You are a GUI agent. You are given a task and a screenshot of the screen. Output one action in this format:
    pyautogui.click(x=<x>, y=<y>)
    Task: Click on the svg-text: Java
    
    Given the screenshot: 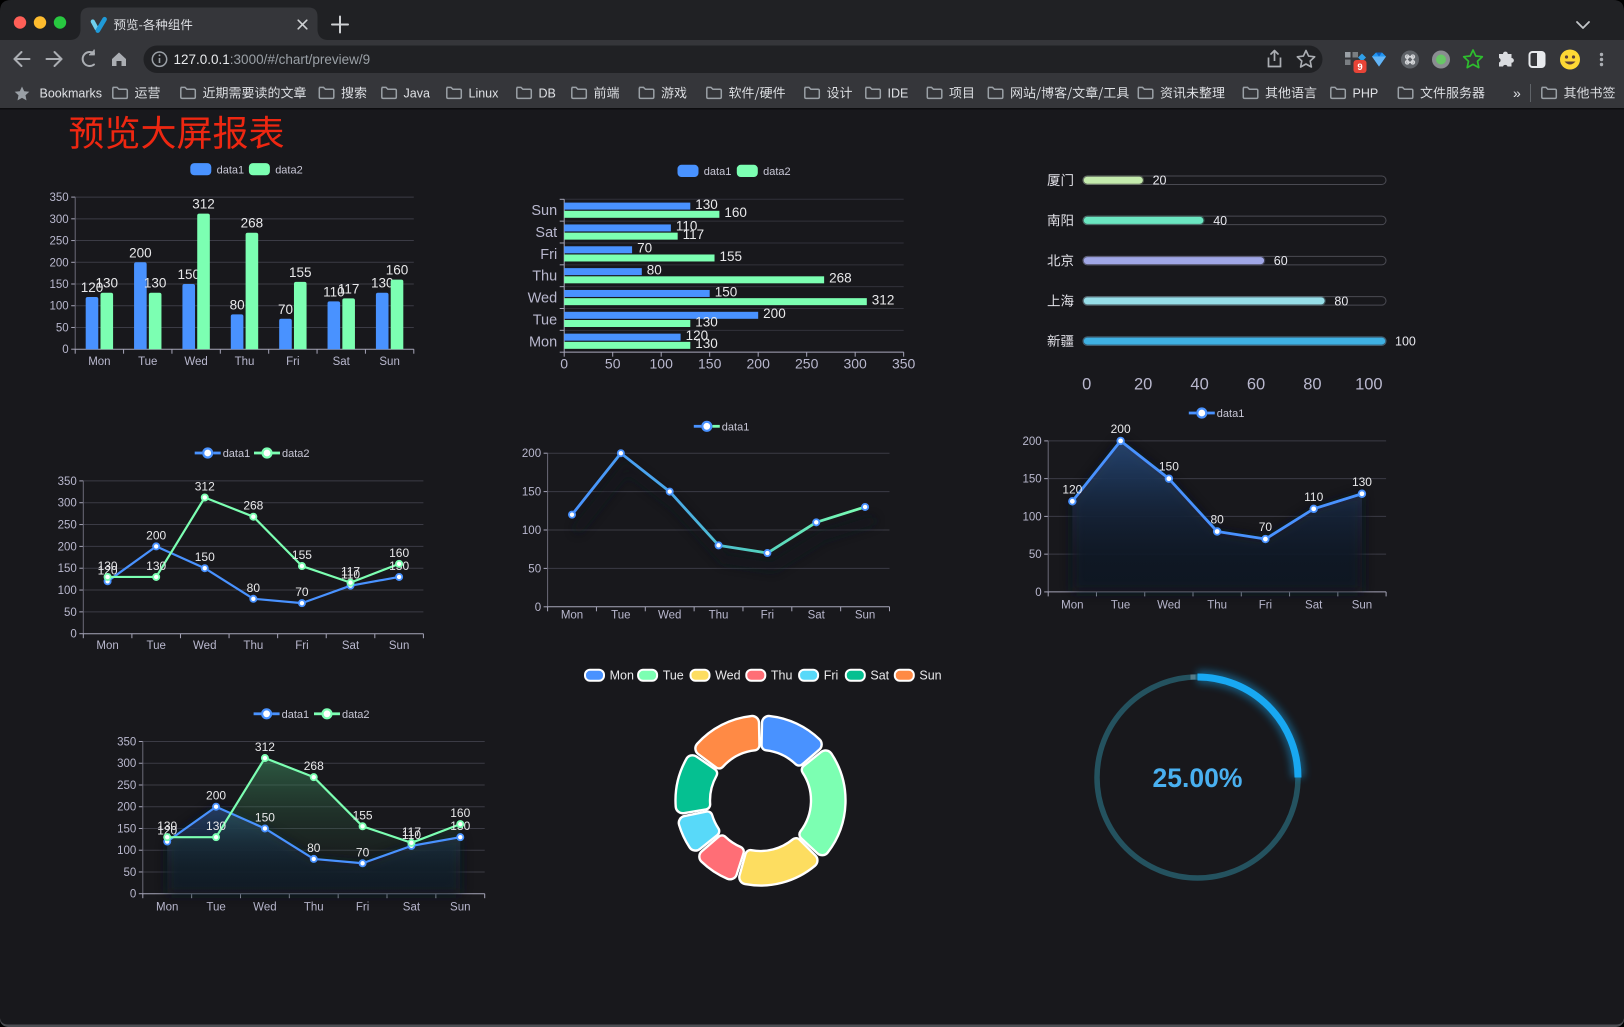 What is the action you would take?
    pyautogui.click(x=417, y=94)
    